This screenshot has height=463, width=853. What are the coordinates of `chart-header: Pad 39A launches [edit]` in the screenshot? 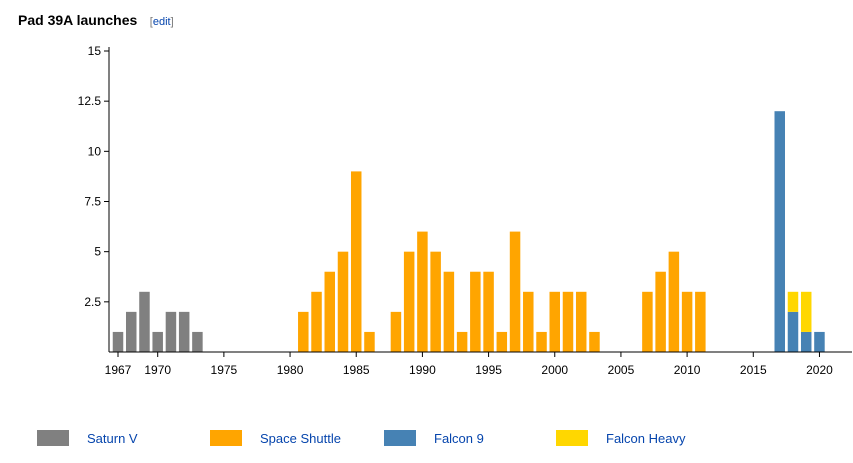 It's located at (96, 21).